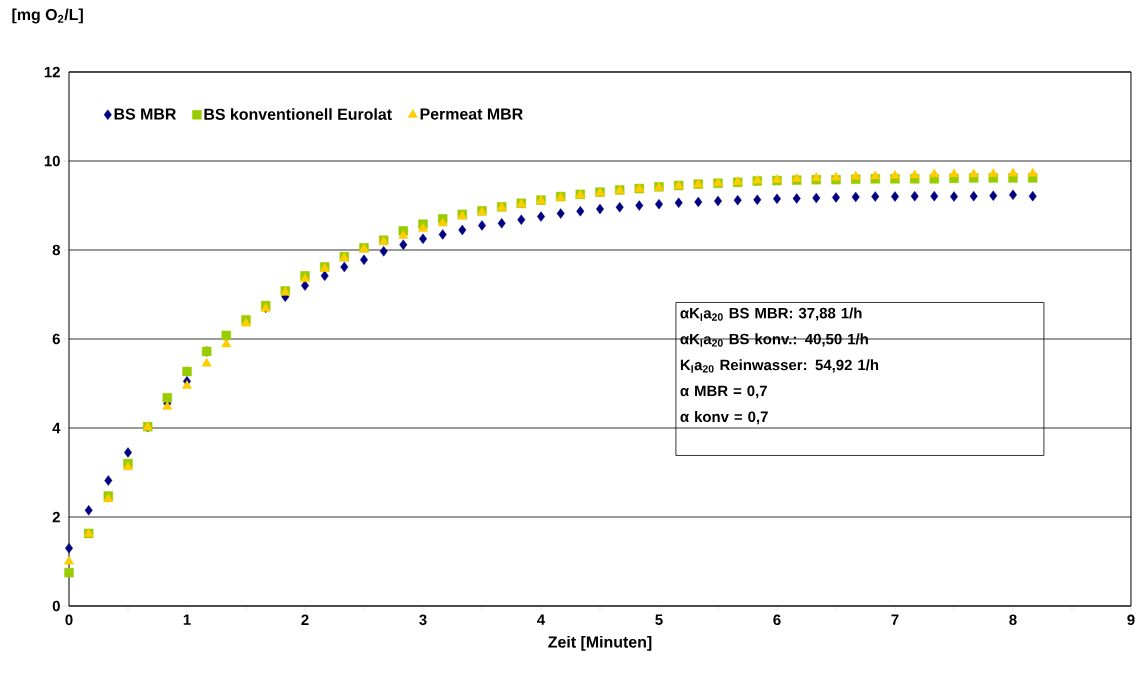 This screenshot has height=691, width=1144. Describe the element at coordinates (774, 340) in the screenshot. I see `annotation: αK$_{l}$a$_{20}$ BS konv.: 40,50 1/h` at that location.